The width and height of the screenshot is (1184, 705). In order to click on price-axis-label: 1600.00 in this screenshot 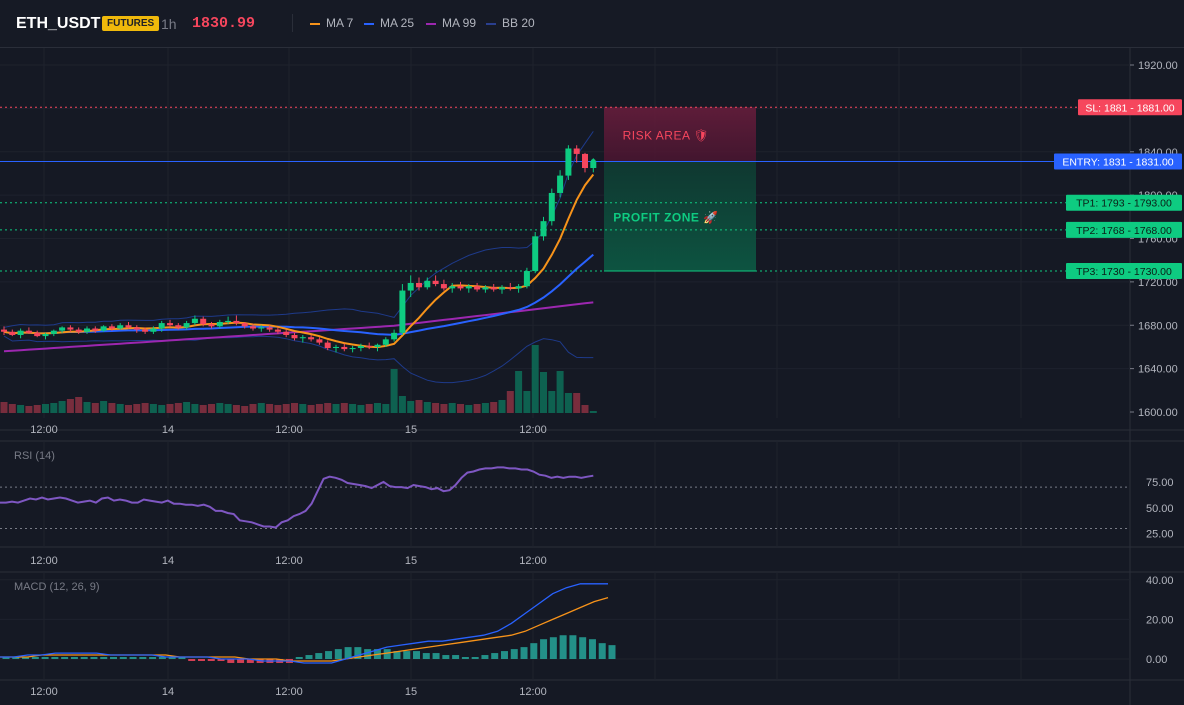, I will do `click(1158, 413)`.